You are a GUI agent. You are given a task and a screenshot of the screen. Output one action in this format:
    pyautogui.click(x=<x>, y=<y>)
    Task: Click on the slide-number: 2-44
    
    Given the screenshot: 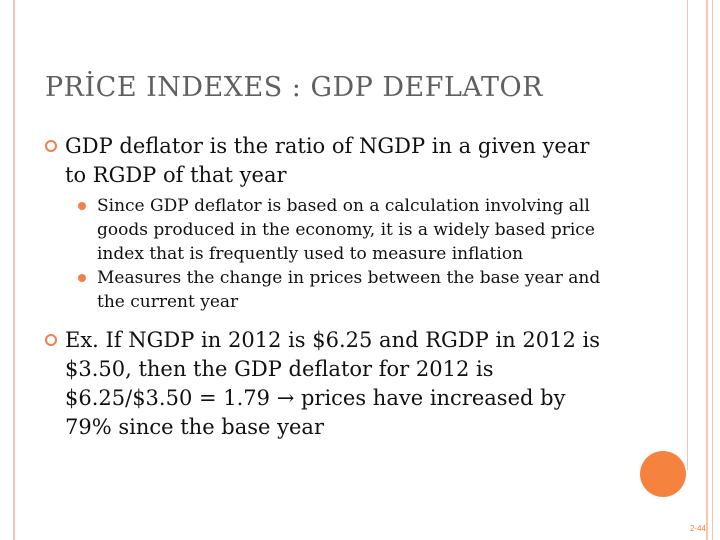 What is the action you would take?
    pyautogui.click(x=697, y=528)
    